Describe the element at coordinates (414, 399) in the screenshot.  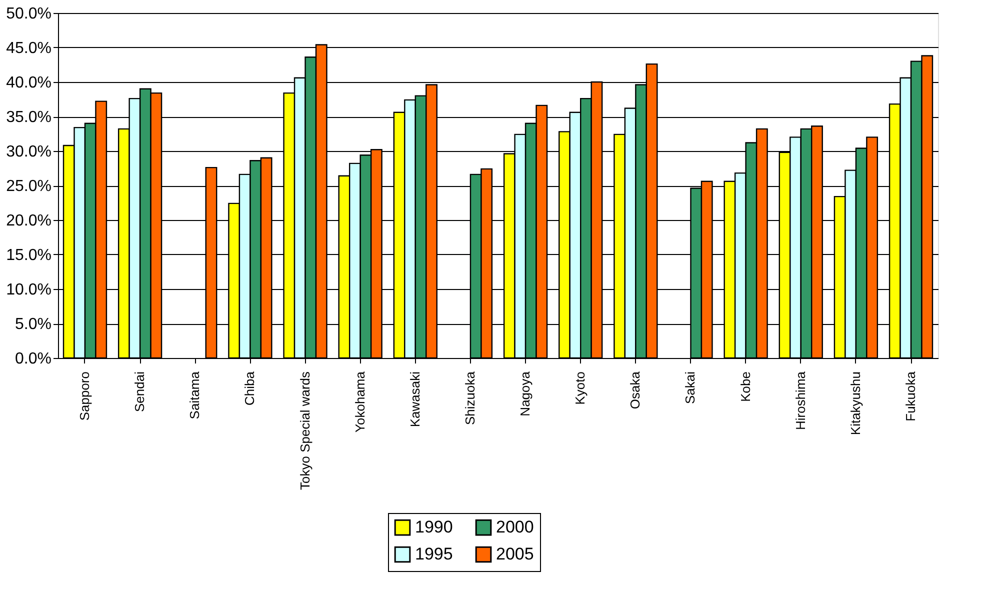
I see `x-tick-label: Kawasaki` at that location.